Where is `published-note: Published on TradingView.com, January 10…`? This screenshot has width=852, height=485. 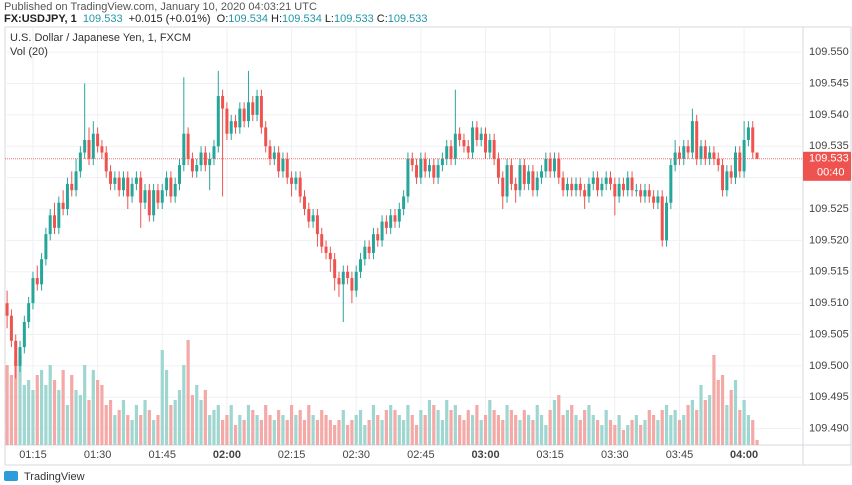
published-note: Published on TradingView.com, January 10… is located at coordinates (160, 7).